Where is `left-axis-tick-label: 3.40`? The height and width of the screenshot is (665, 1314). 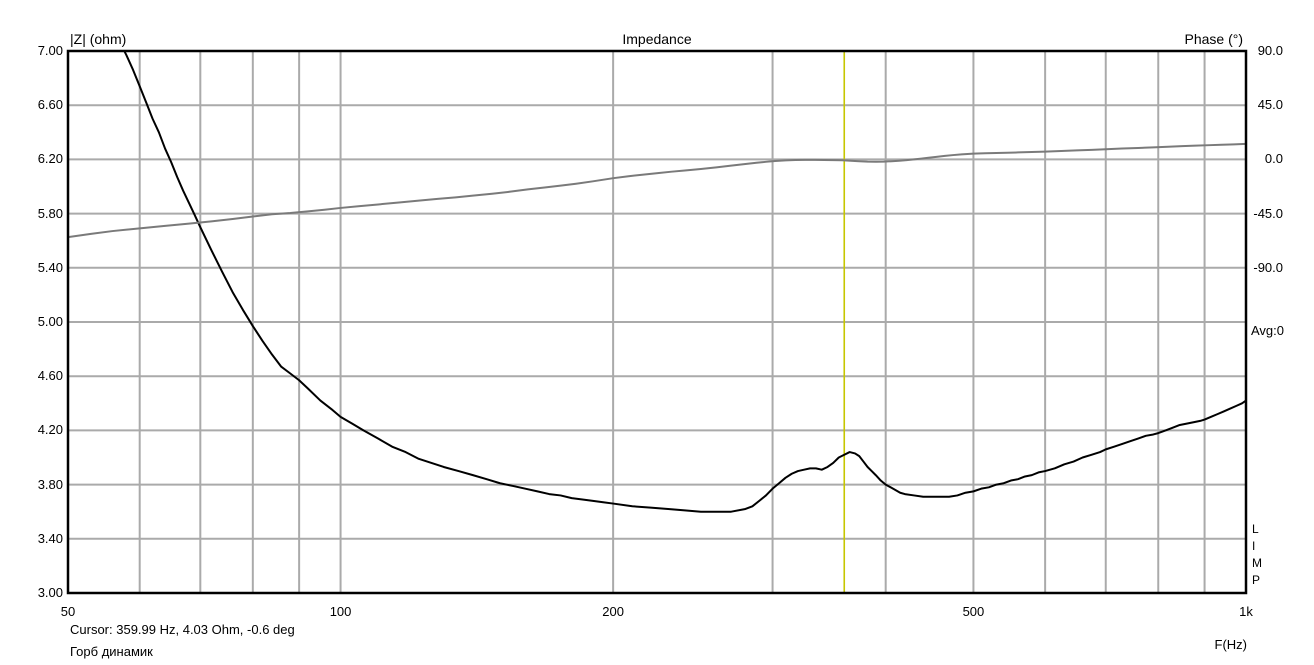
left-axis-tick-label: 3.40 is located at coordinates (50, 538).